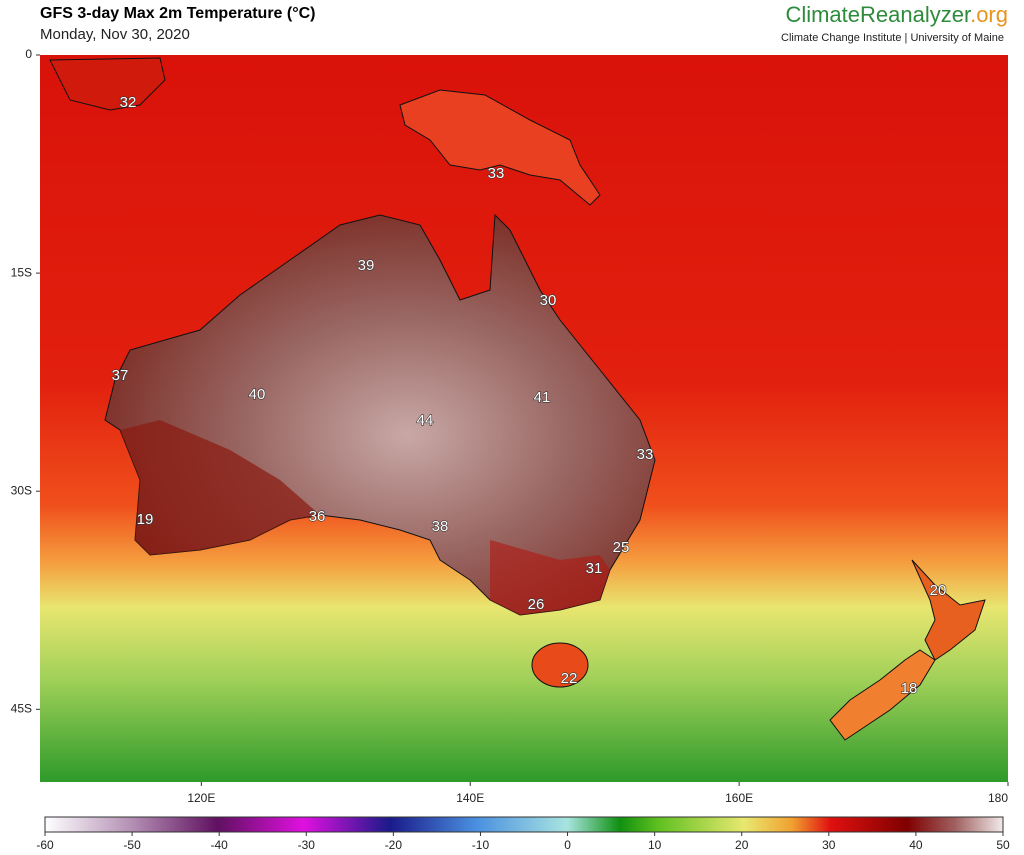 This screenshot has width=1024, height=855. I want to click on temperature-label: 22, so click(569, 678).